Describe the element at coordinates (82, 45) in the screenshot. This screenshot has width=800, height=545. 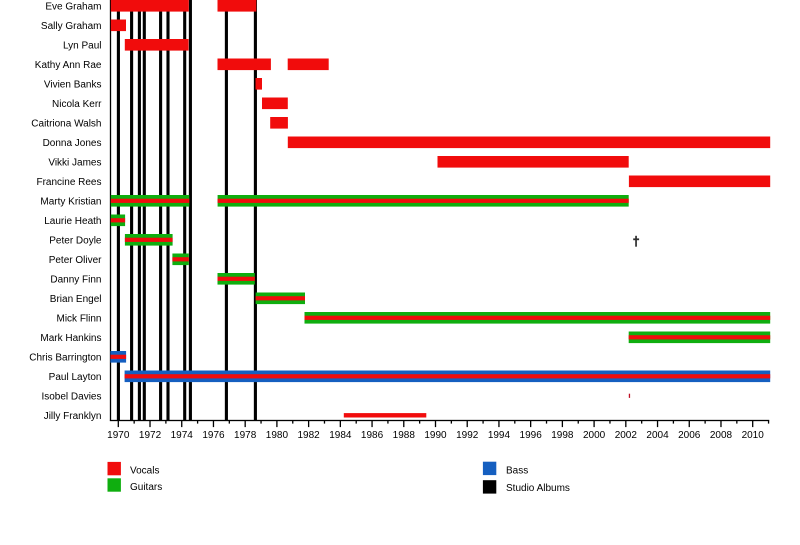
I see `svg-text: Lyn Paul` at that location.